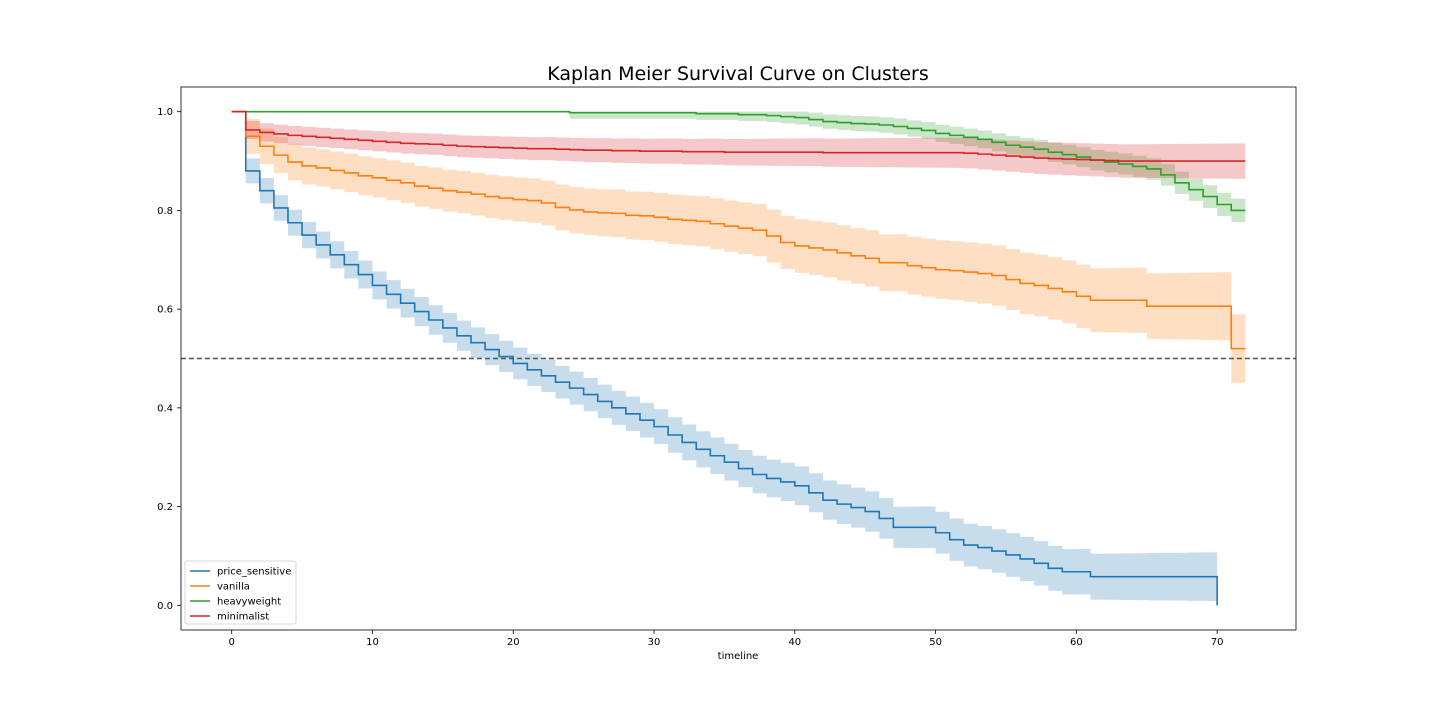 The width and height of the screenshot is (1440, 720). Describe the element at coordinates (654, 642) in the screenshot. I see `x-tick-label: 30` at that location.